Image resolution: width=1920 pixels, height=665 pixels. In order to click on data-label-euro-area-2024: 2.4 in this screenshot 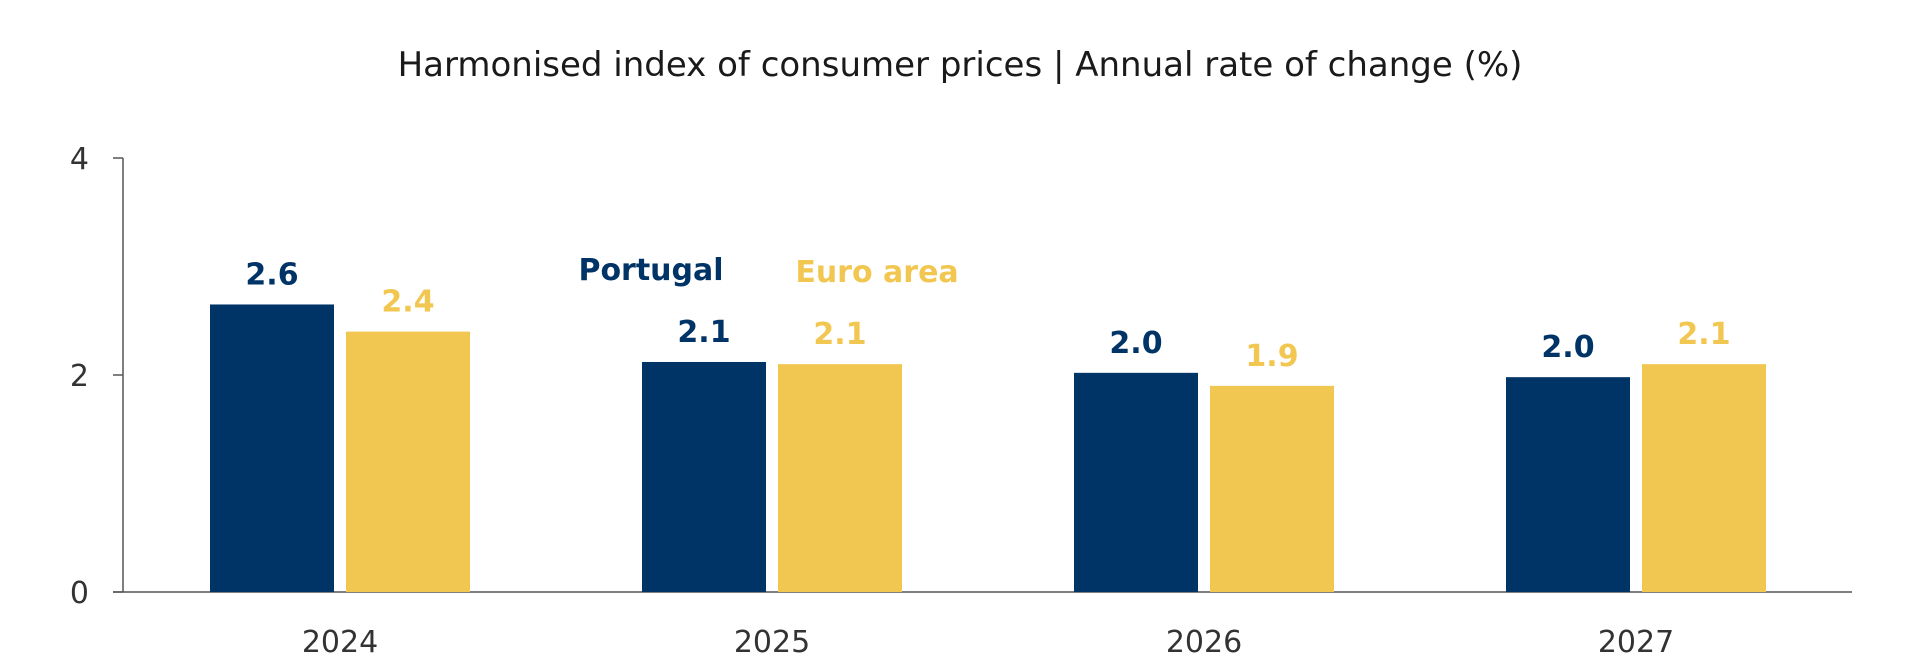, I will do `click(407, 302)`.